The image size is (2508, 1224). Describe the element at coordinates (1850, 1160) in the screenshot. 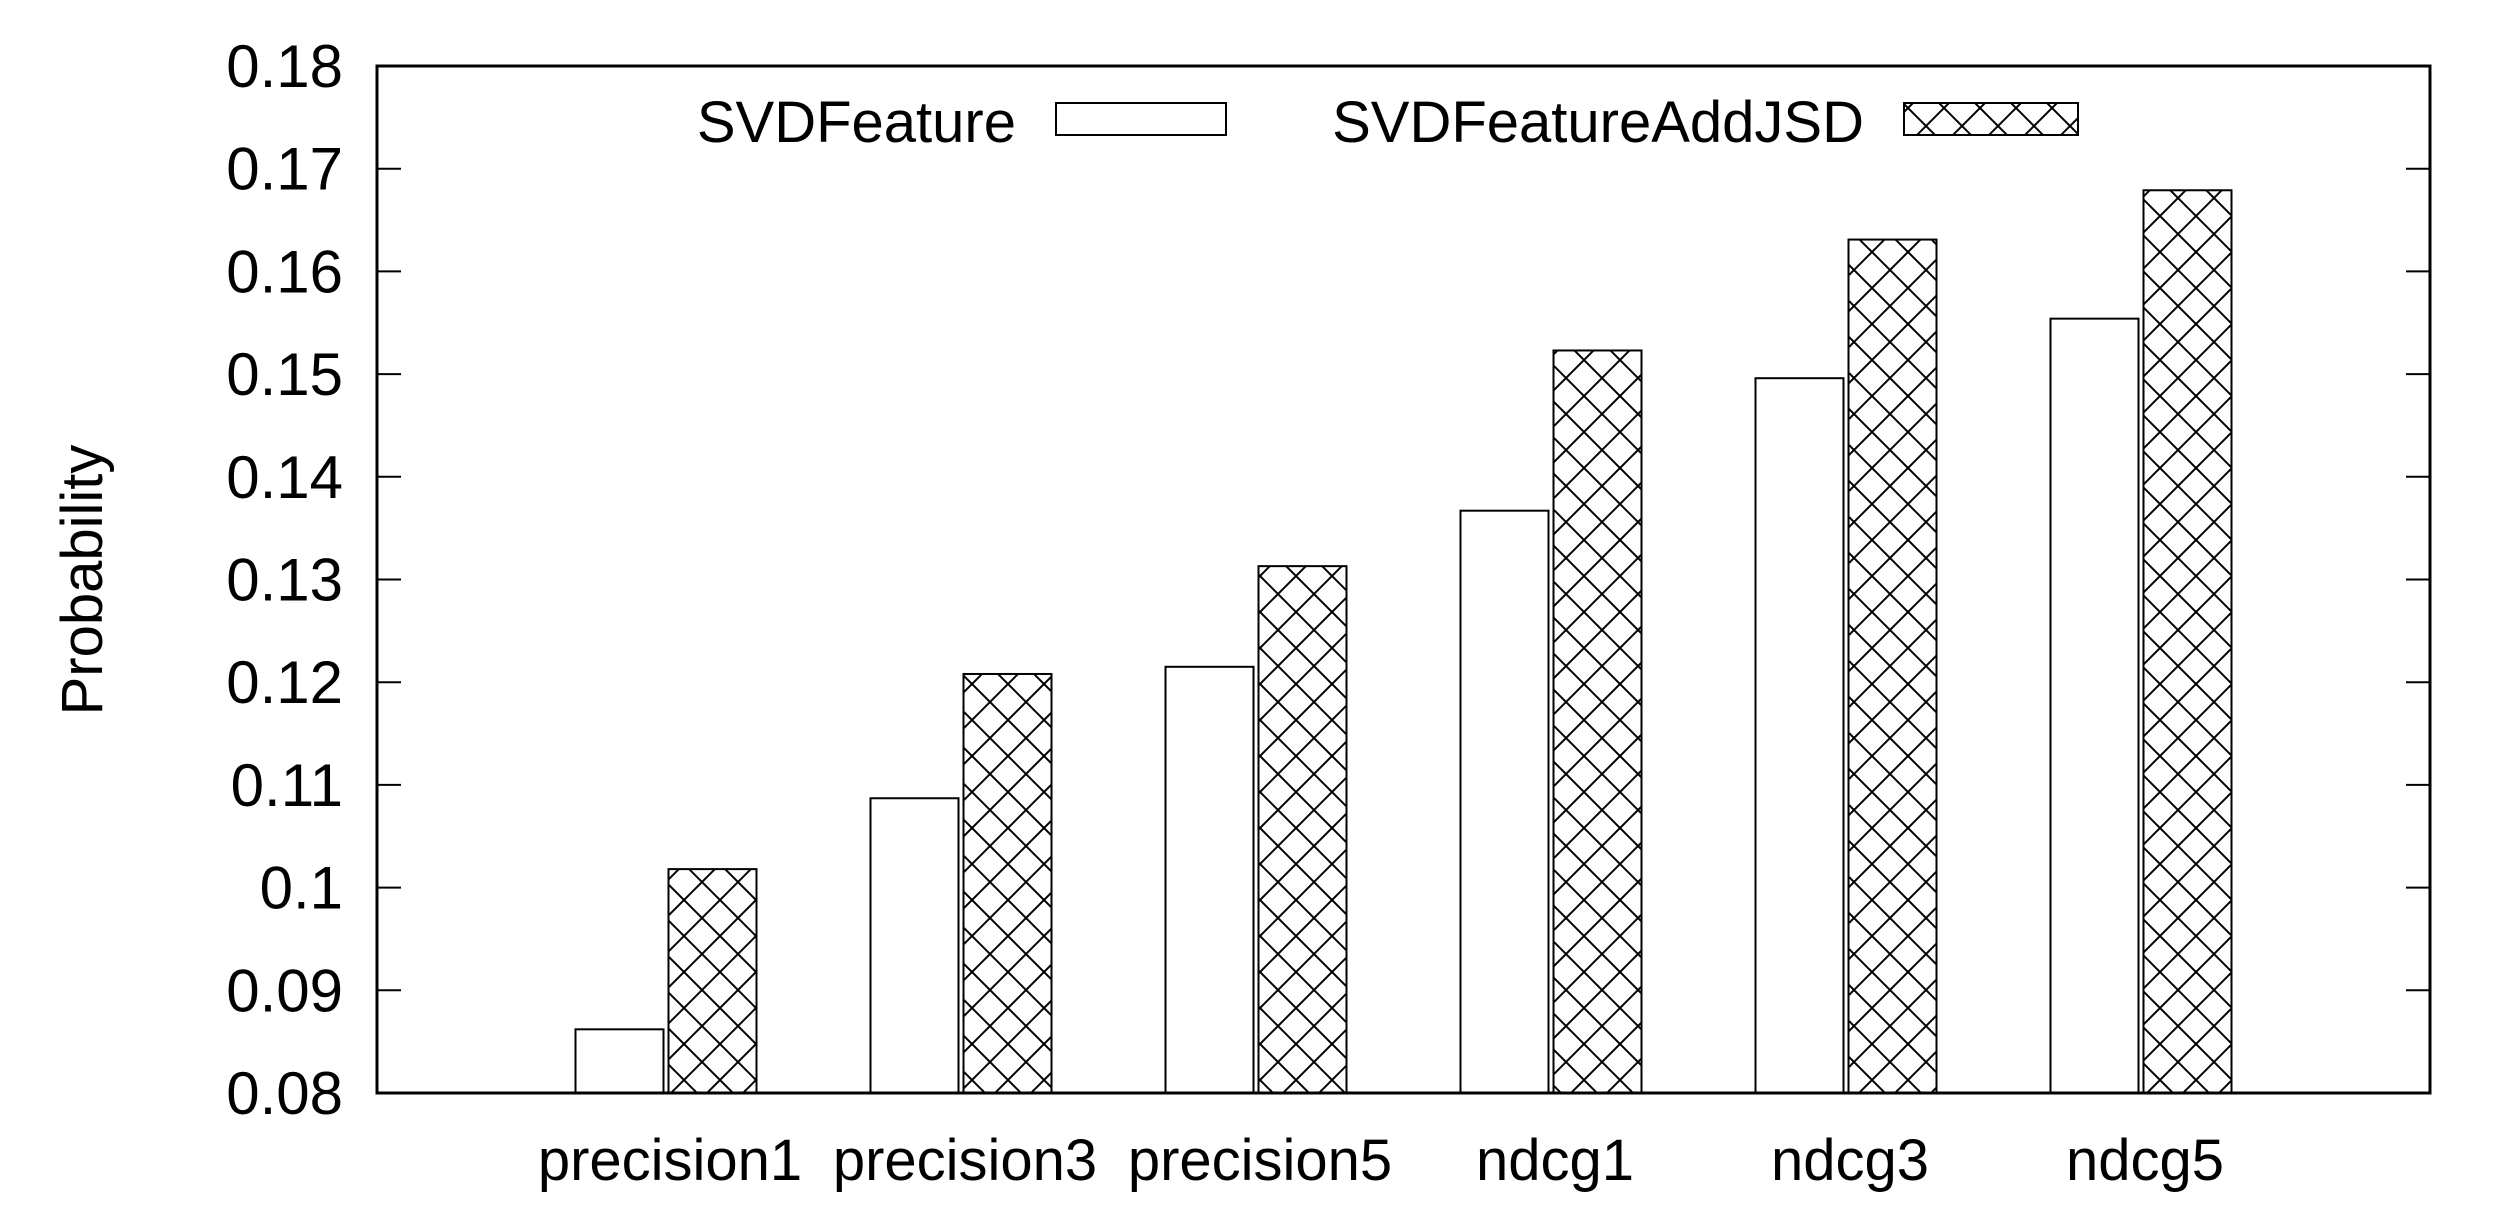

I see `x-tick-label-ndcg3: ndcg3` at that location.